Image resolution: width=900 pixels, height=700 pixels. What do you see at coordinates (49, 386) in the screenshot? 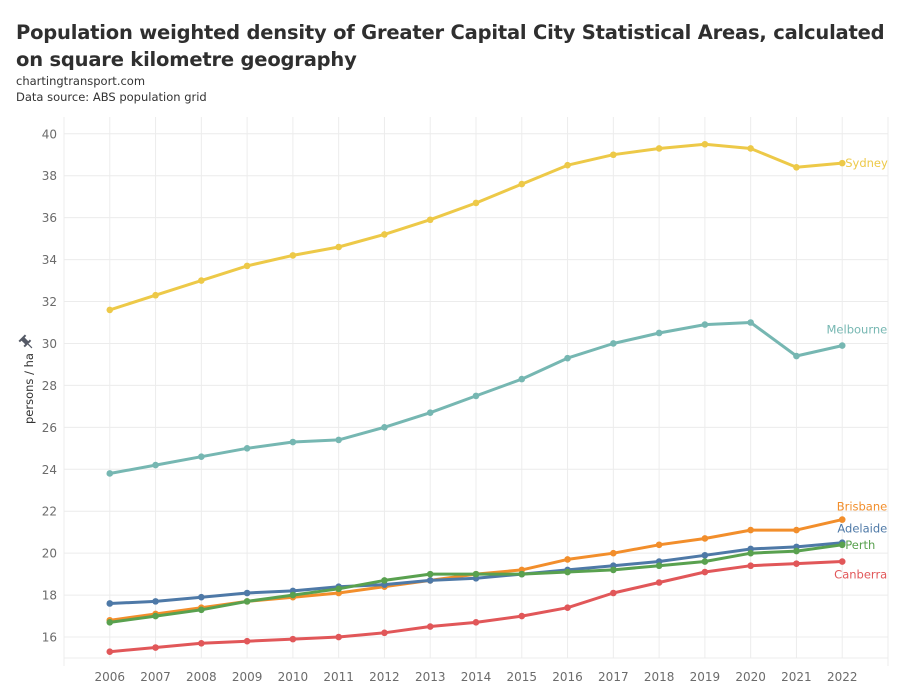
I see `y-tick-label: 28` at bounding box center [49, 386].